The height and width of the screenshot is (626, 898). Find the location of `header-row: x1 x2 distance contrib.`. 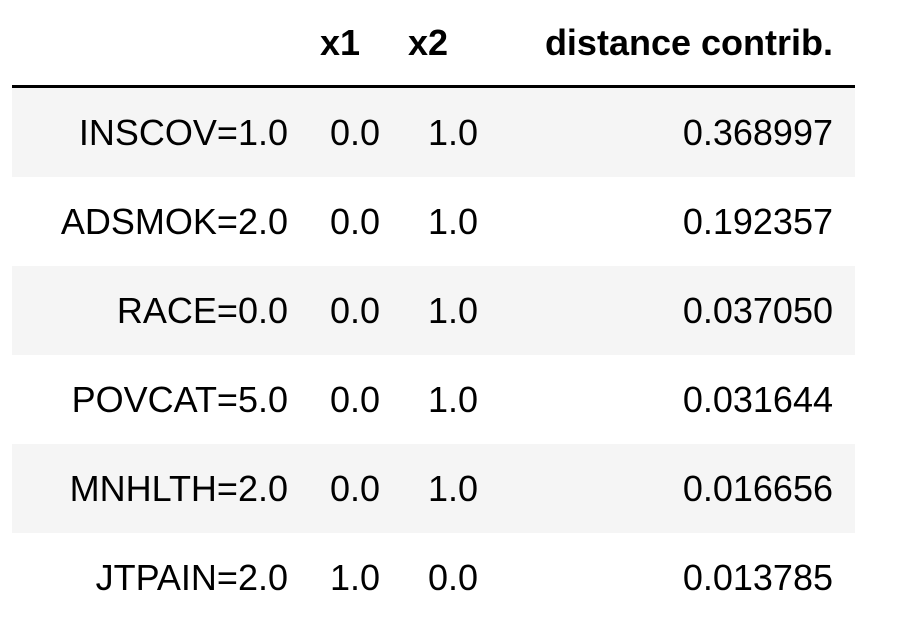

header-row: x1 x2 distance contrib. is located at coordinates (433, 44).